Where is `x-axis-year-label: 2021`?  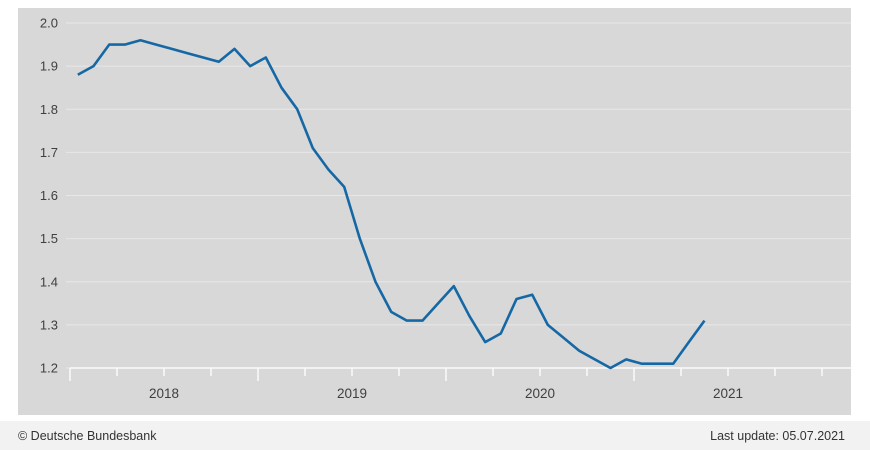 x-axis-year-label: 2021 is located at coordinates (728, 393).